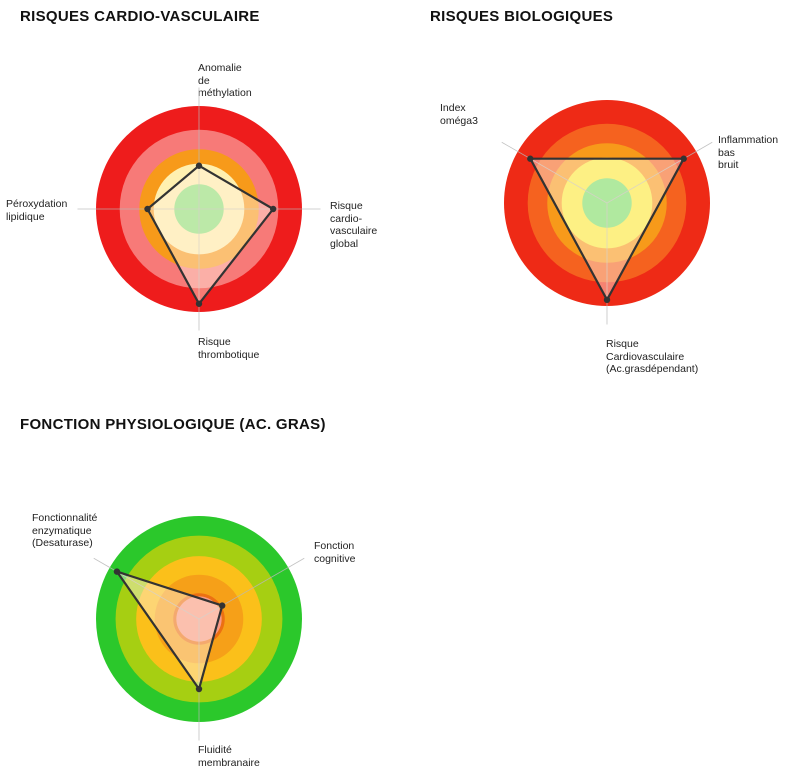  What do you see at coordinates (229, 756) in the screenshot?
I see `chart-3-axis-label-fluidite: Fluidité membranaire` at bounding box center [229, 756].